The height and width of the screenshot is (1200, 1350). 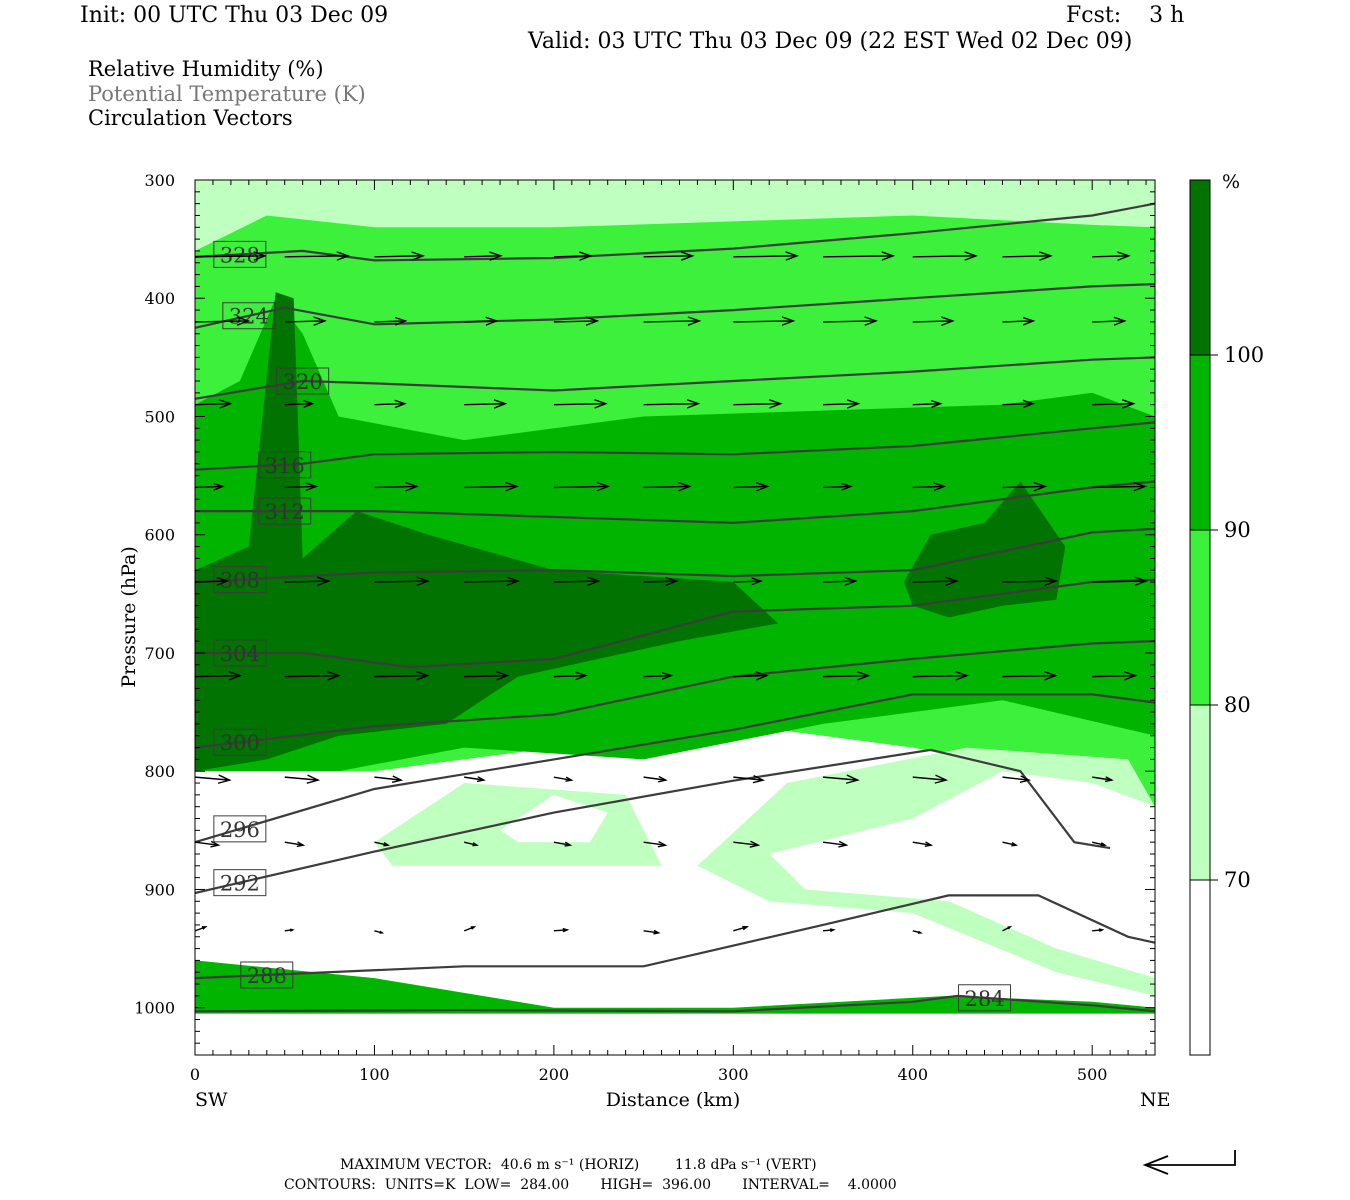 I want to click on theta-label-320: 320, so click(x=303, y=382).